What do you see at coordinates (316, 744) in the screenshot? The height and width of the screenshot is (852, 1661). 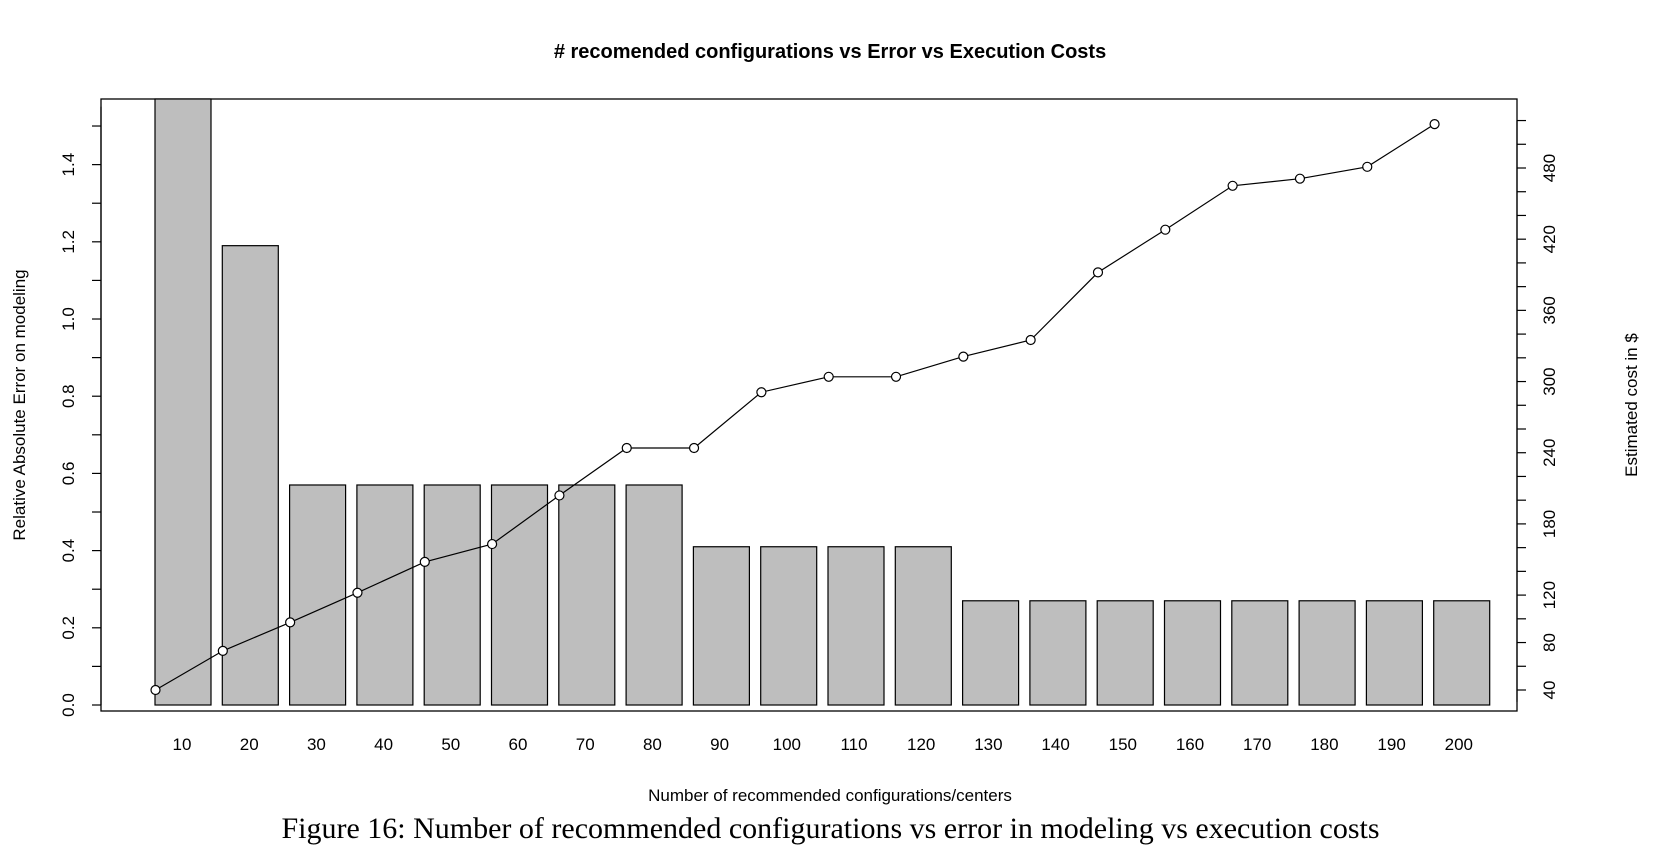 I see `x-tick-label: 30` at bounding box center [316, 744].